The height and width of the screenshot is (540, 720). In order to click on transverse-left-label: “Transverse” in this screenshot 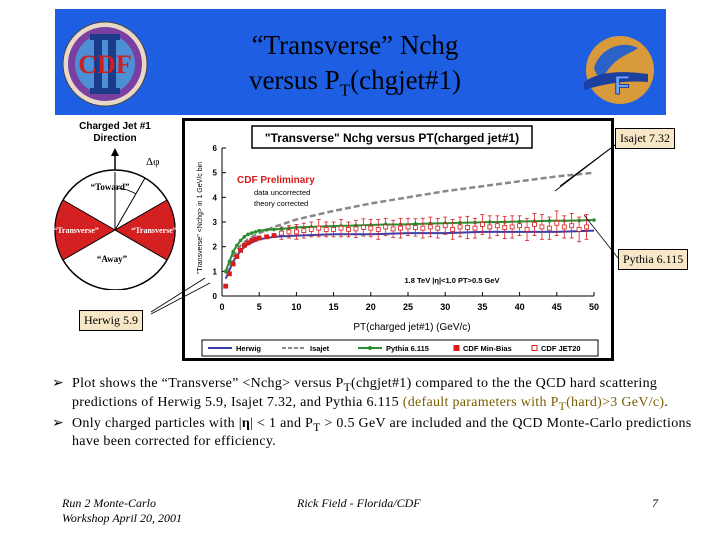, I will do `click(76, 230)`.